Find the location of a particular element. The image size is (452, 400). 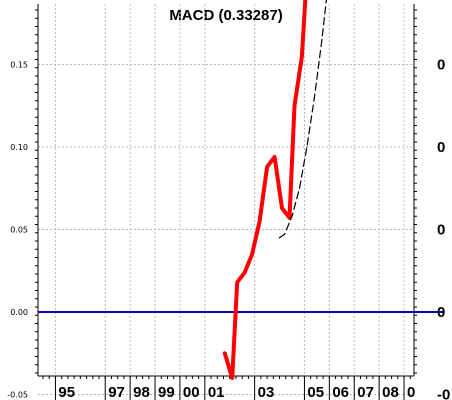

x-tick-label: 99 is located at coordinates (166, 392).